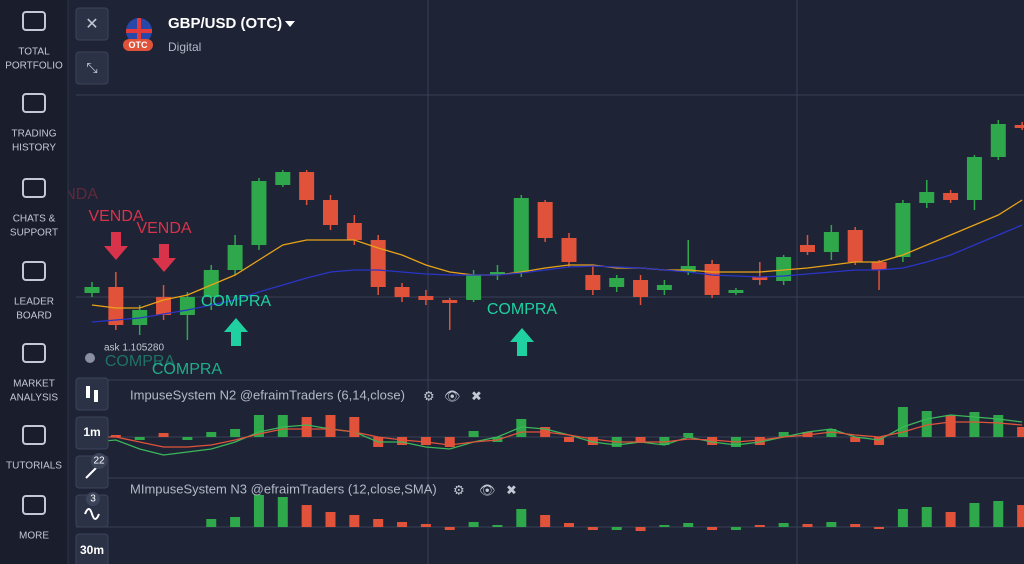  Describe the element at coordinates (92, 68) in the screenshot. I see `minimize-button` at that location.